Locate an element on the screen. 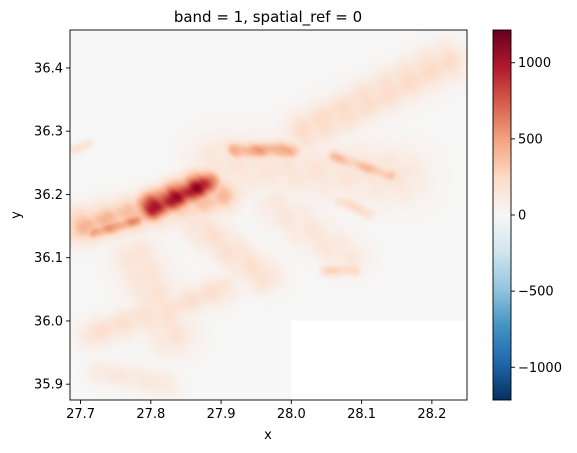 Image resolution: width=577 pixels, height=453 pixels. x-tick-label: 28.2 is located at coordinates (431, 414).